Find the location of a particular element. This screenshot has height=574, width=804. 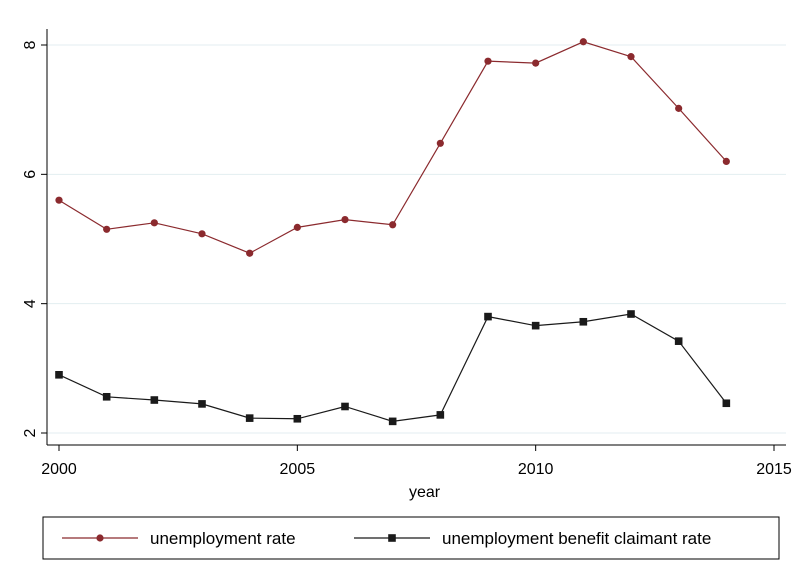

legend-label-2: unemployment benefit claimant rate is located at coordinates (576, 538).